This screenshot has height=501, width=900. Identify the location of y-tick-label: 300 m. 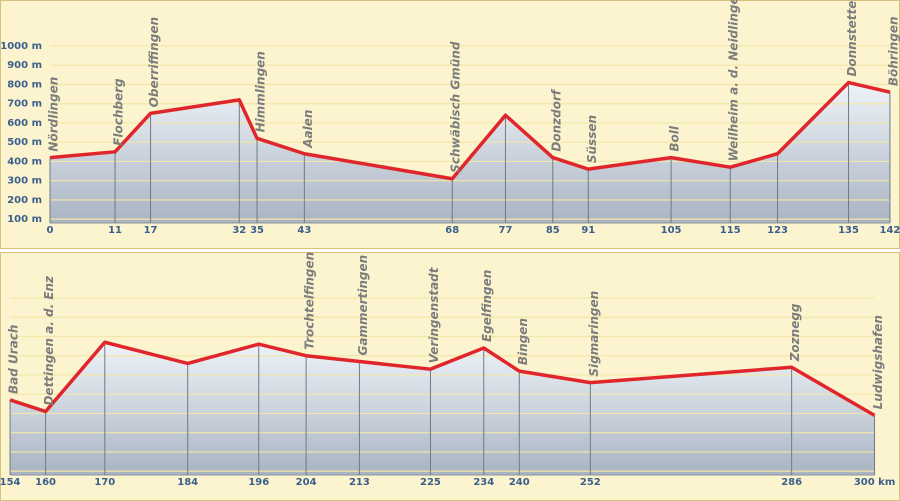
(24, 181).